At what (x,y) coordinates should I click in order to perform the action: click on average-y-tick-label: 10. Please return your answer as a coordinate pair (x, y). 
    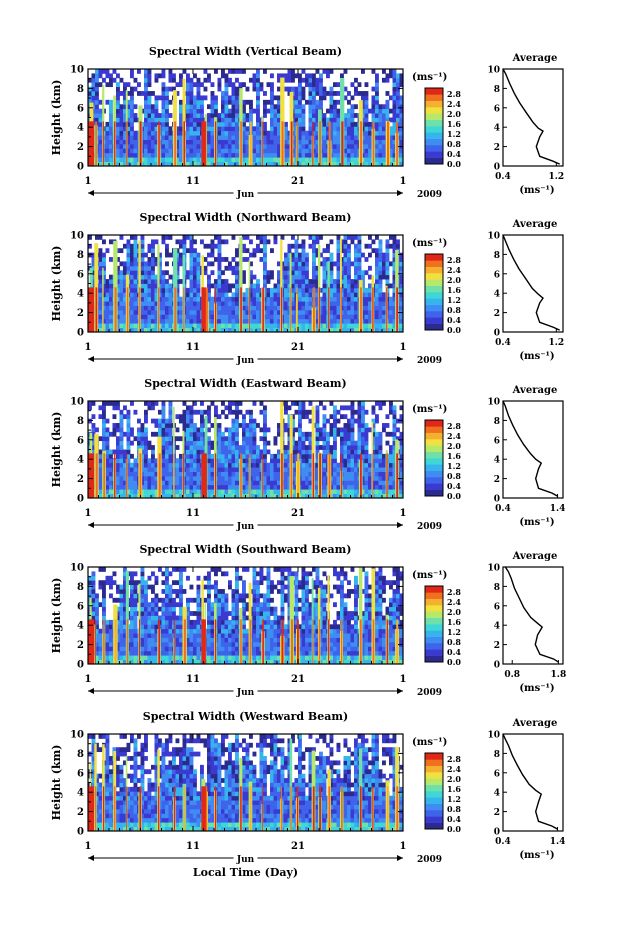
    Looking at the image, I should click on (493, 71).